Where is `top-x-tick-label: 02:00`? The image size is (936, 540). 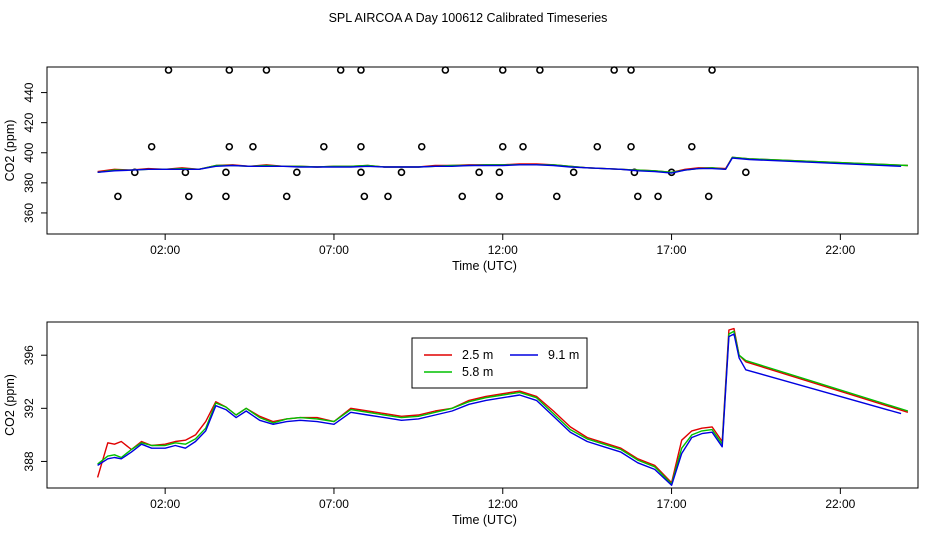 top-x-tick-label: 02:00 is located at coordinates (165, 250).